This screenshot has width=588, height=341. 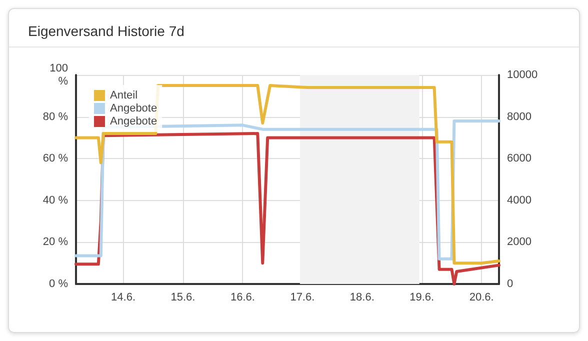 What do you see at coordinates (124, 96) in the screenshot?
I see `legend-label: Anteil` at bounding box center [124, 96].